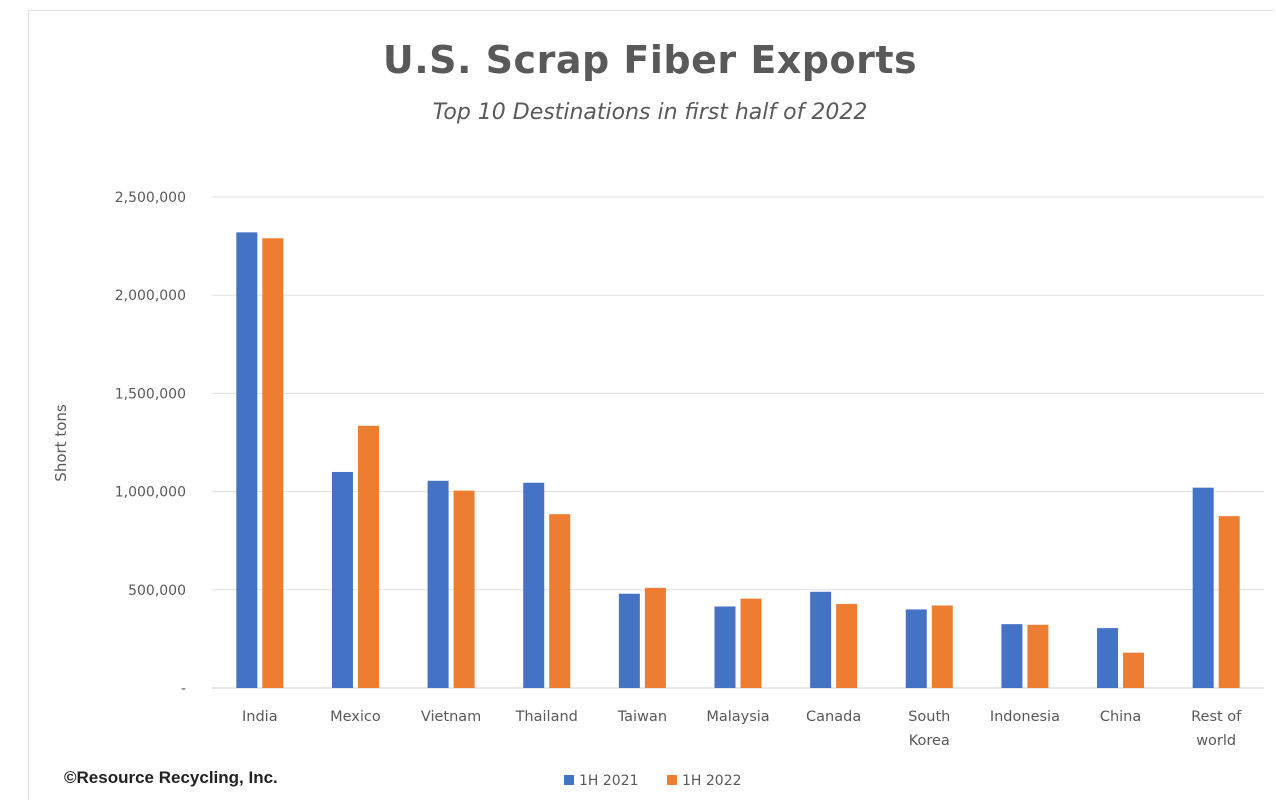 This screenshot has height=802, width=1276. I want to click on x-category-label: Thailand, so click(546, 717).